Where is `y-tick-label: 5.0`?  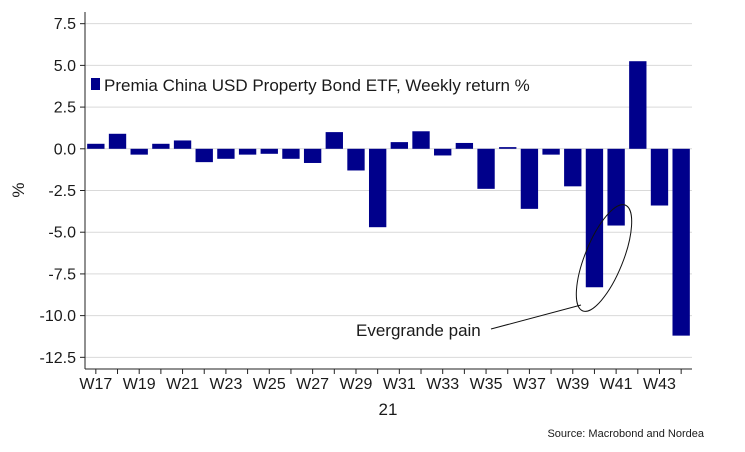
y-tick-label: 5.0 is located at coordinates (65, 66).